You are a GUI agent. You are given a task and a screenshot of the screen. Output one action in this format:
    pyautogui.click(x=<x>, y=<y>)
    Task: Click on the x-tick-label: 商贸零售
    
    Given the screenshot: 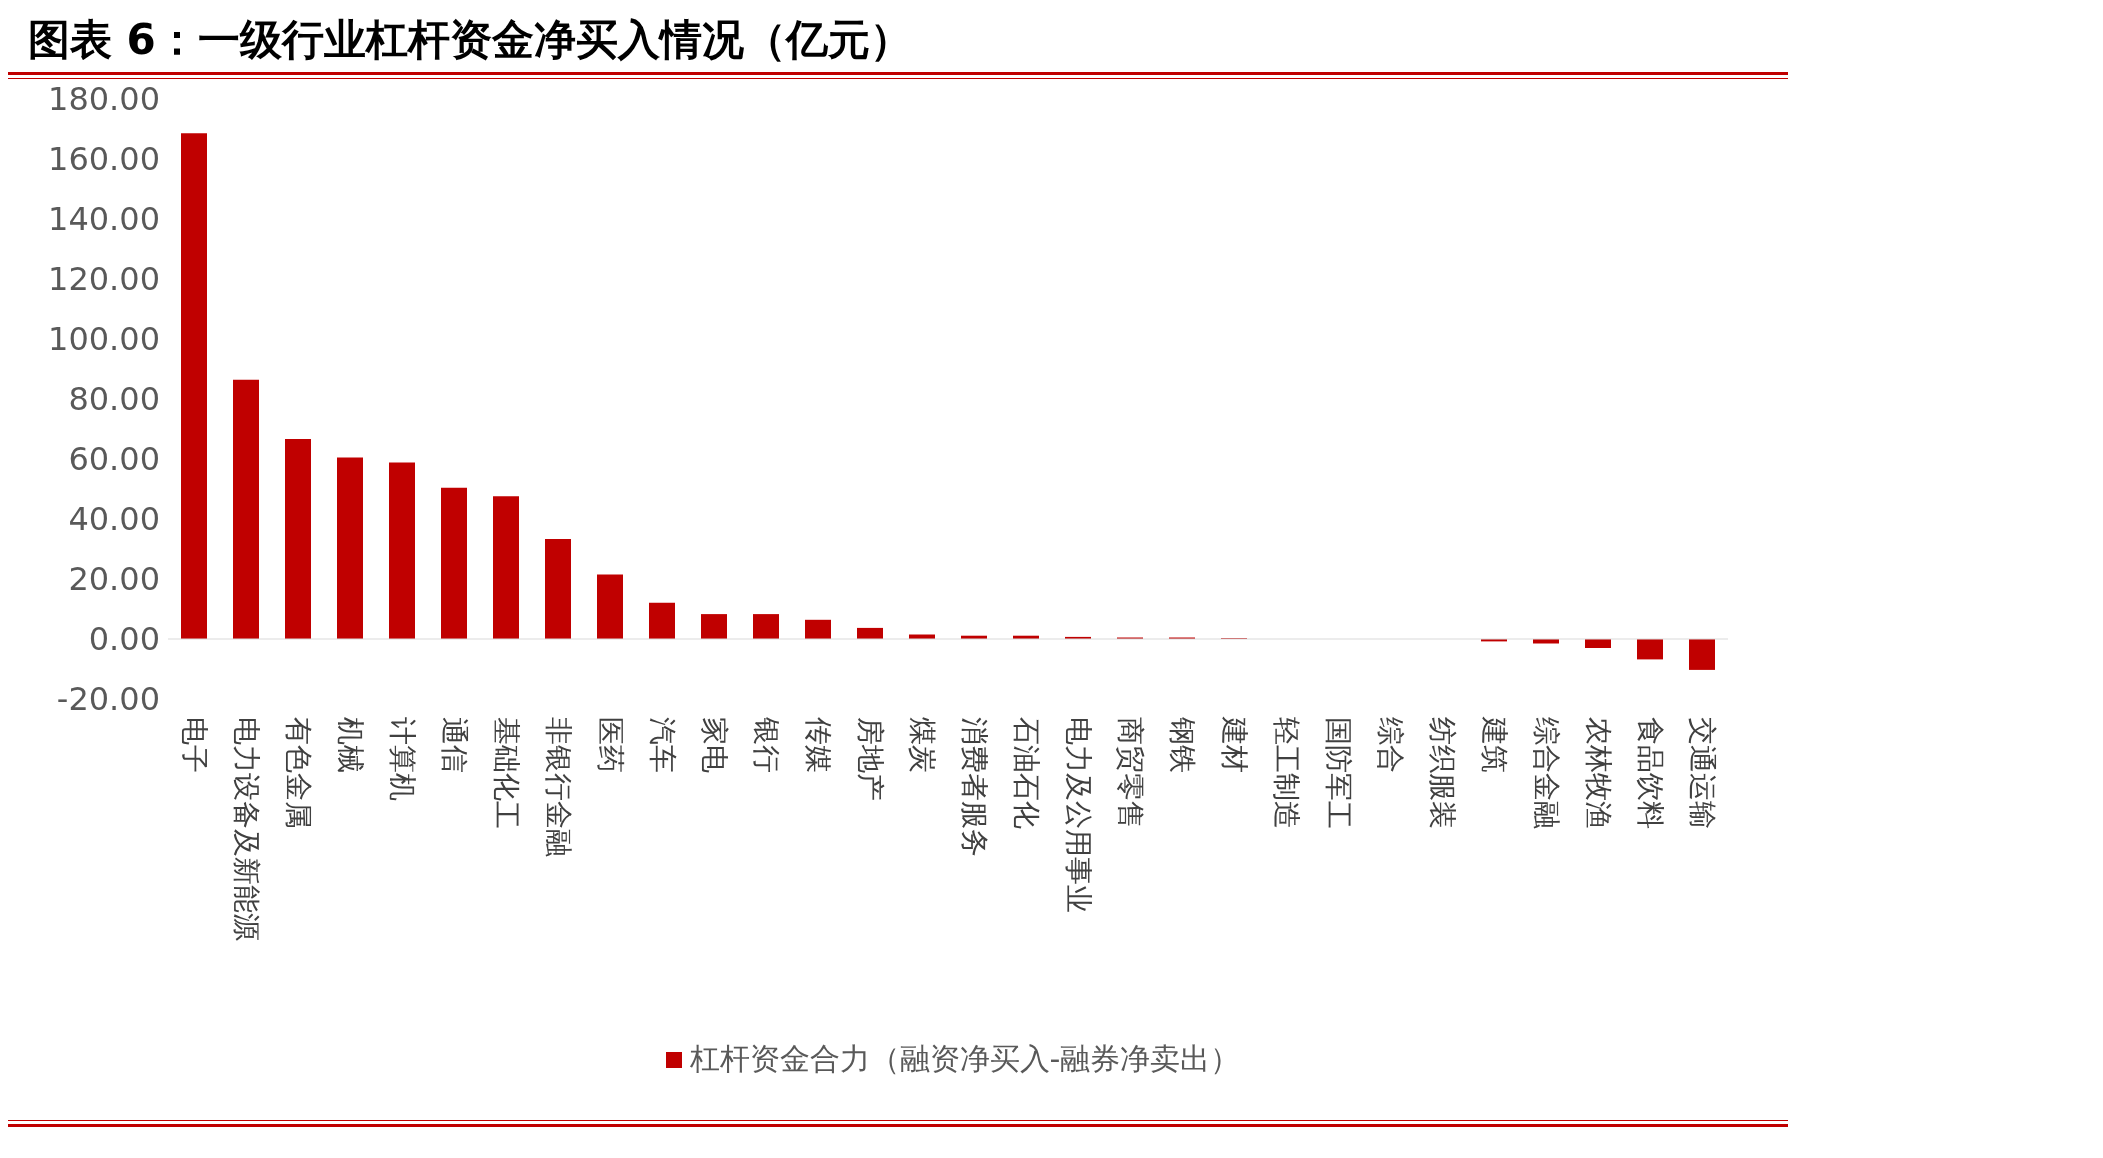 What is the action you would take?
    pyautogui.click(x=1130, y=773)
    